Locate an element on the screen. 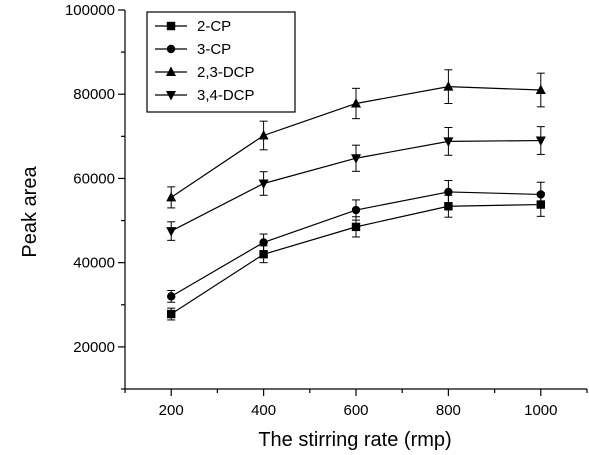 Image resolution: width=589 pixels, height=455 pixels. legend-label: 2,3-DCP is located at coordinates (226, 72).